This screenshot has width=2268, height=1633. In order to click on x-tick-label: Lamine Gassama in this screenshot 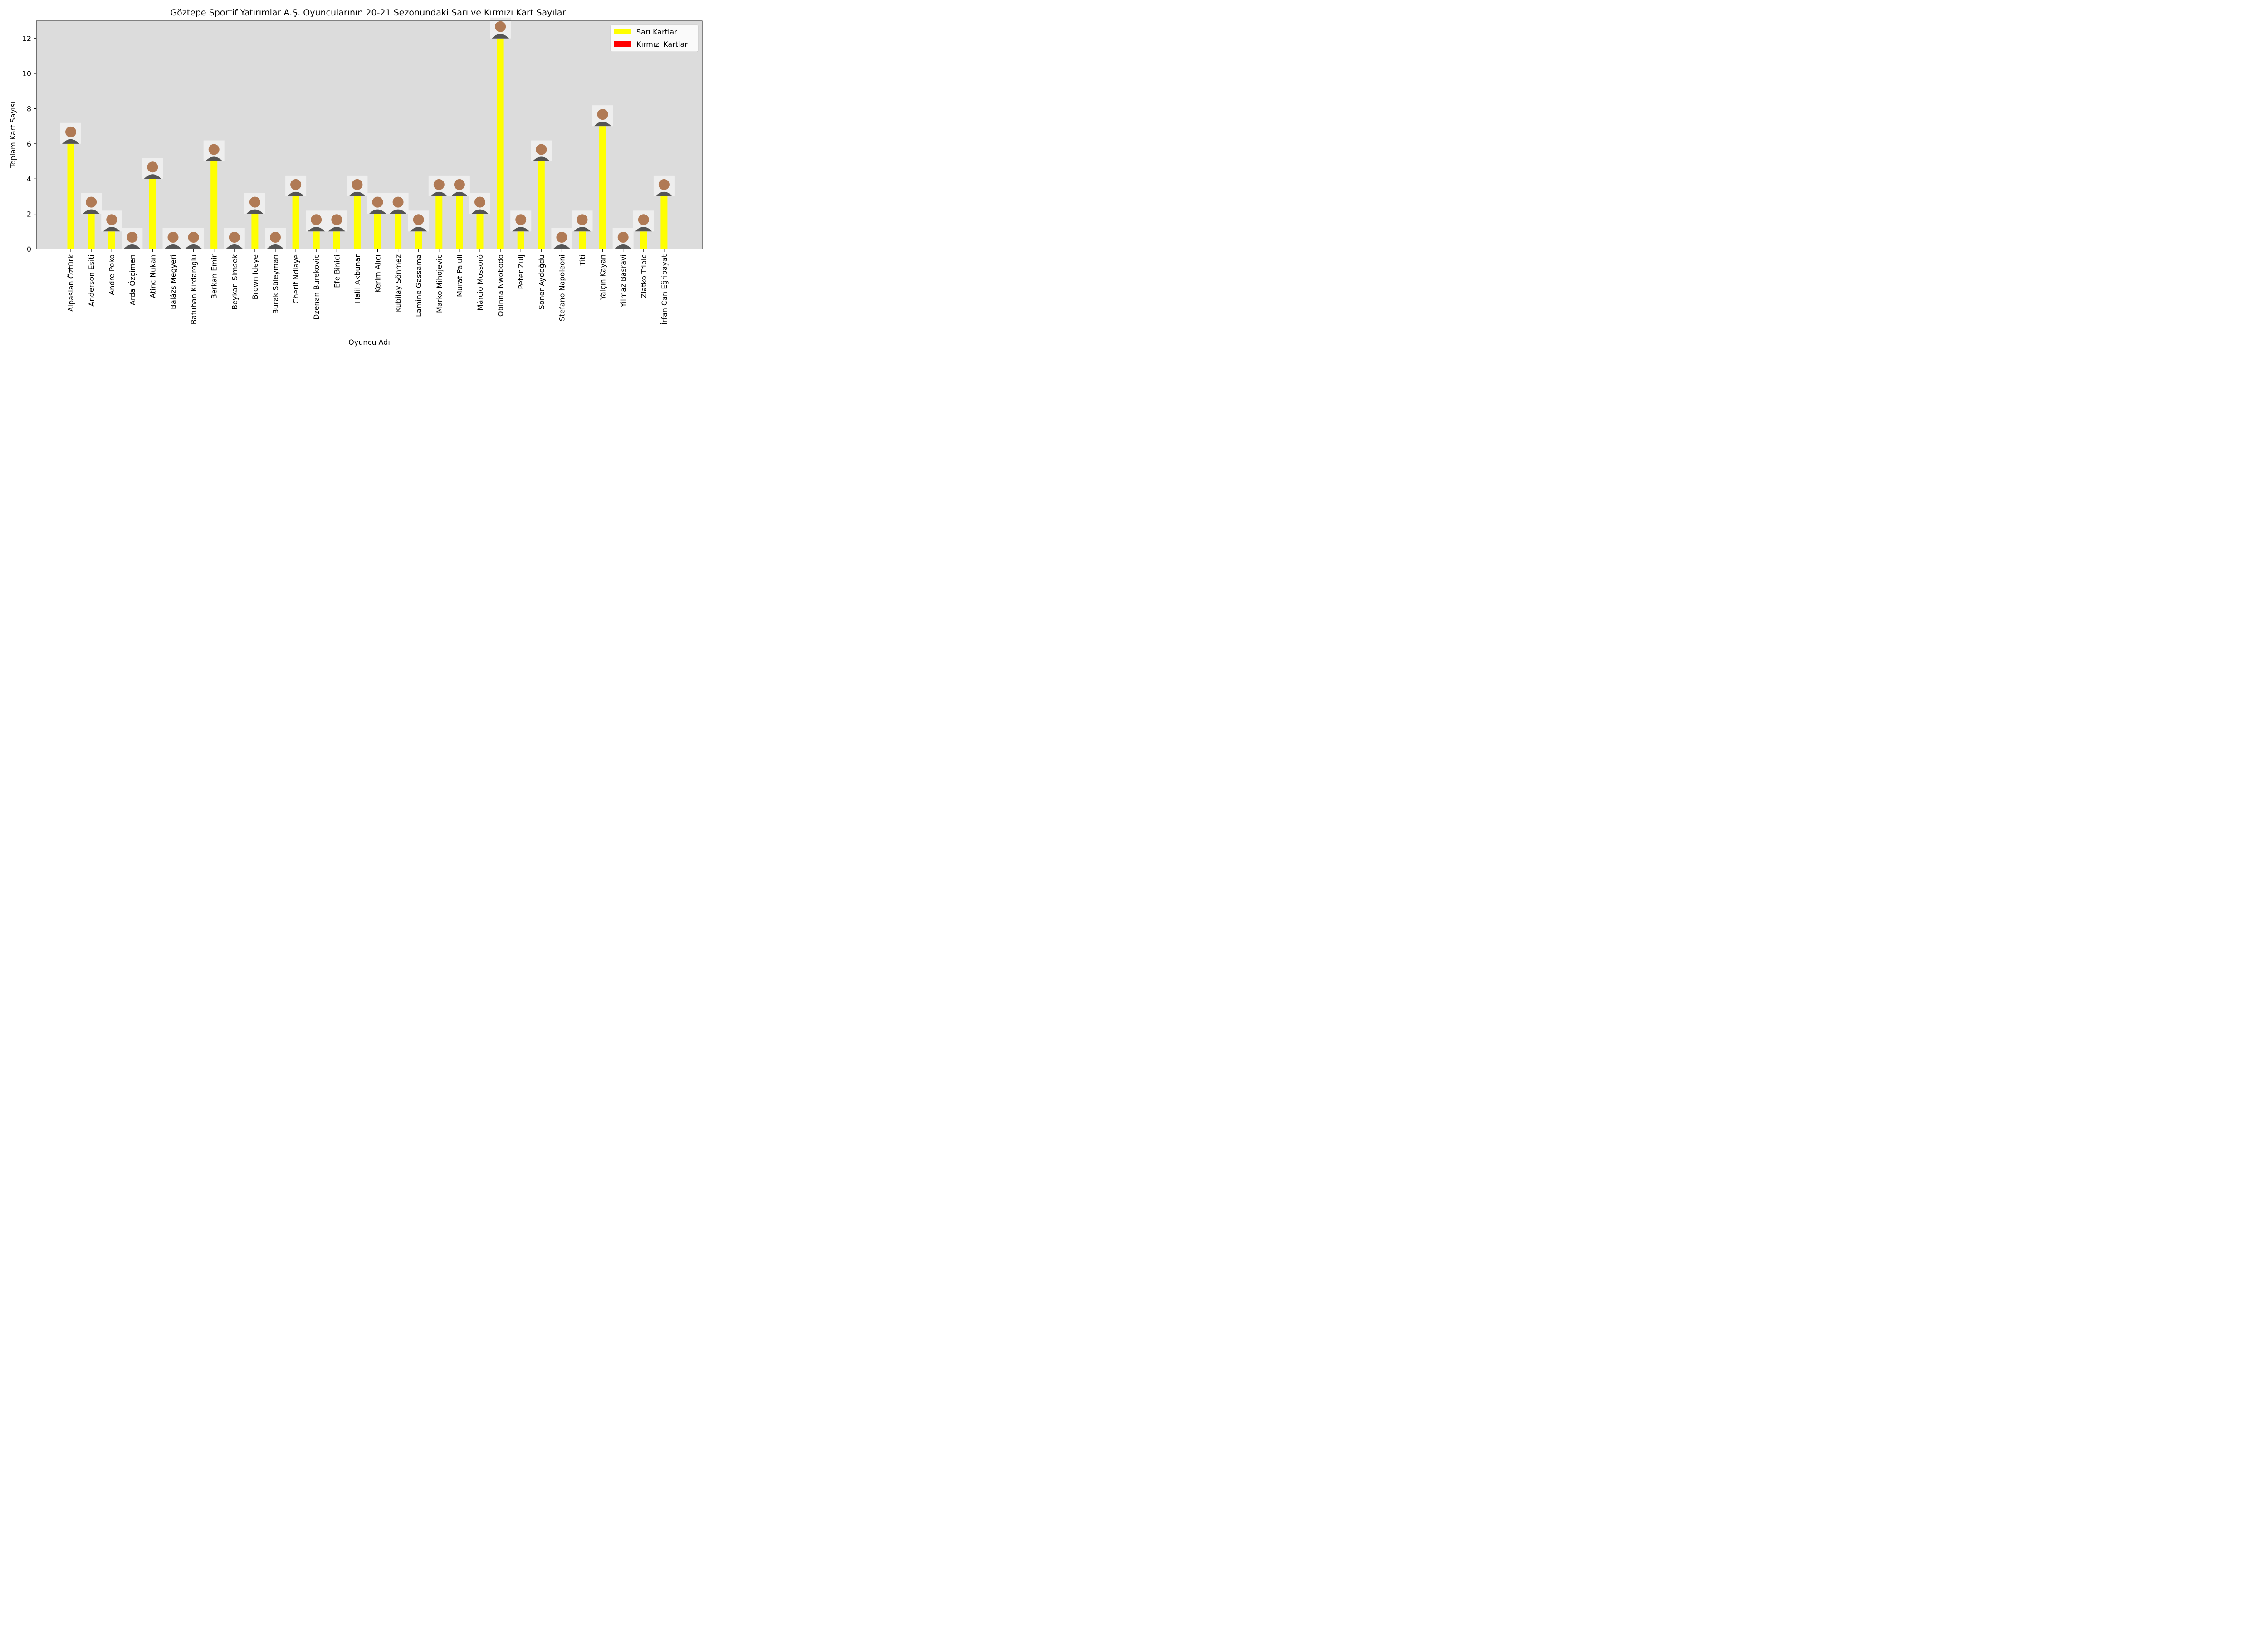, I will do `click(419, 285)`.